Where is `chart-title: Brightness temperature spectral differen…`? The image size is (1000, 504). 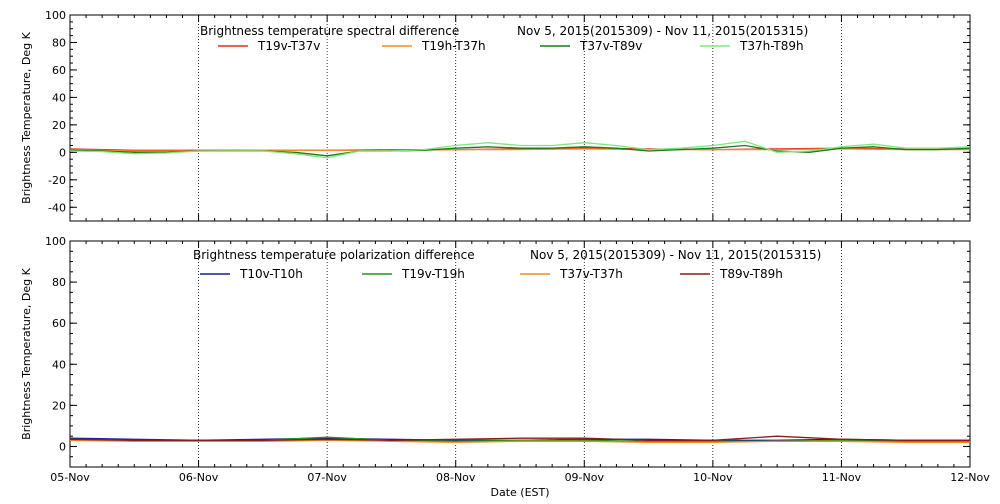 chart-title: Brightness temperature spectral differen… is located at coordinates (329, 31).